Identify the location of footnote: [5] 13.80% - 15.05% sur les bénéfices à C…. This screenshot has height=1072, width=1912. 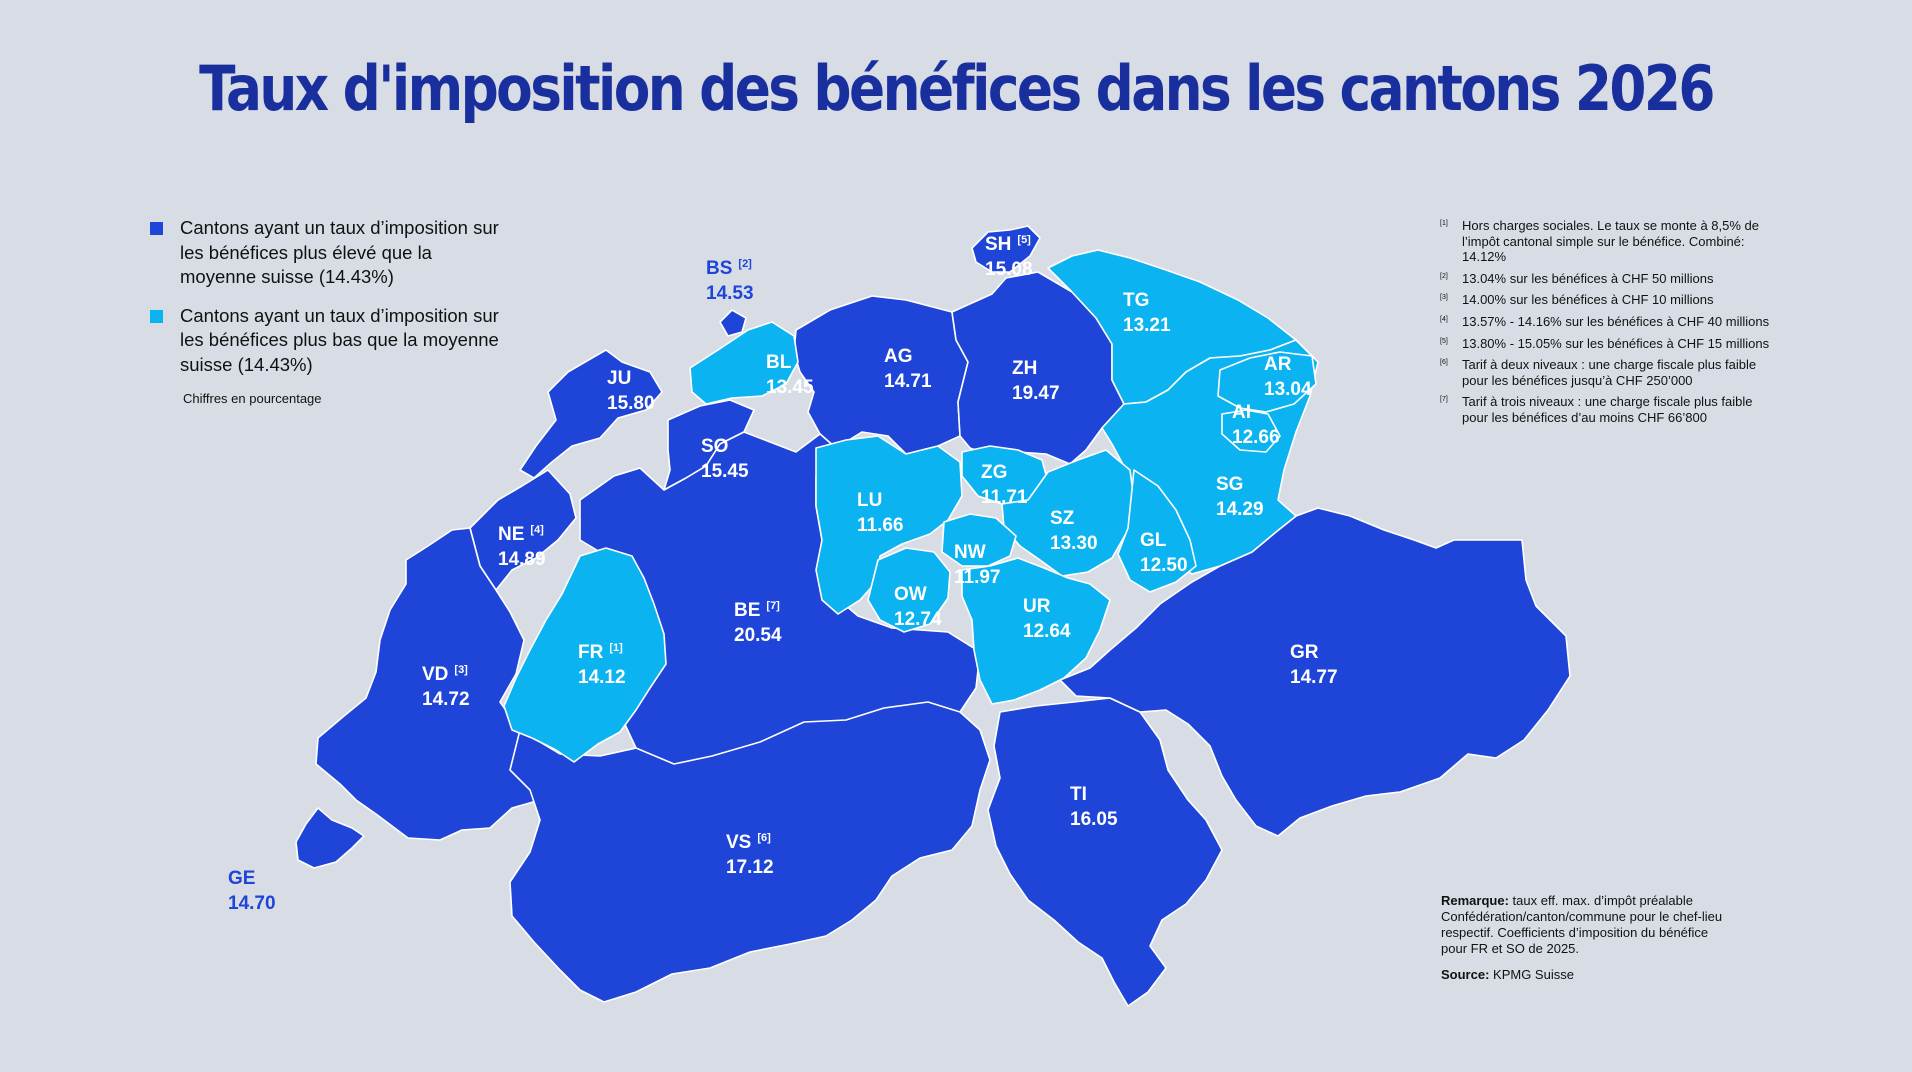
(1610, 344).